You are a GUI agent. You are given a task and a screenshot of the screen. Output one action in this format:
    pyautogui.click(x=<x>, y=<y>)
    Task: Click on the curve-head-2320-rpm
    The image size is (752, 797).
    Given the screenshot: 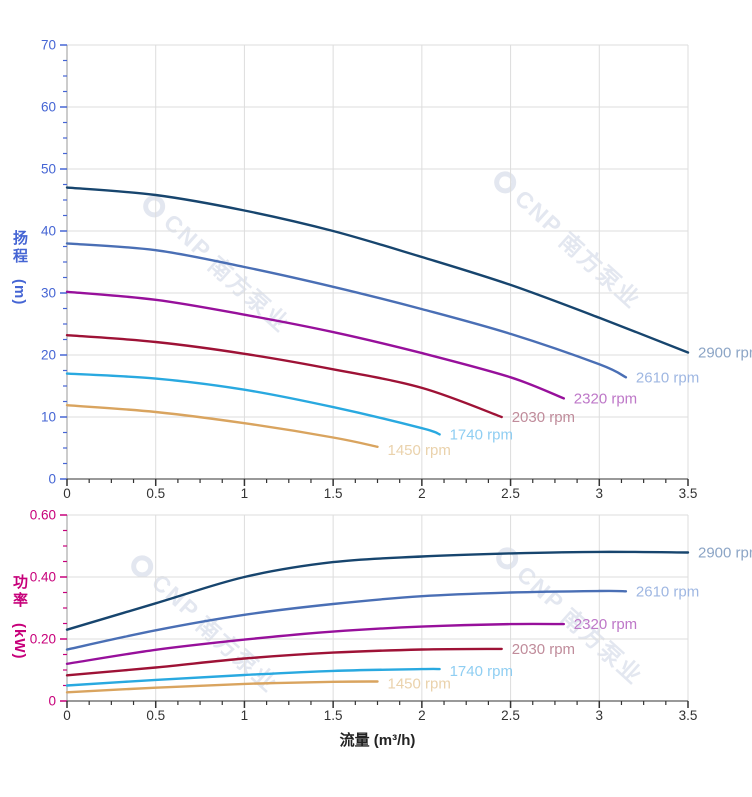 What is the action you would take?
    pyautogui.click(x=315, y=345)
    